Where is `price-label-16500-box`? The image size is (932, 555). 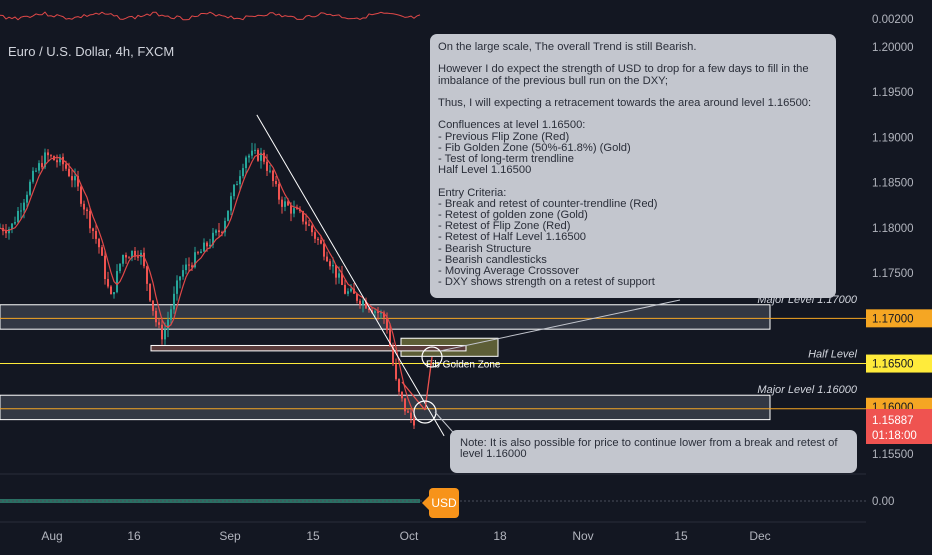 price-label-16500-box is located at coordinates (899, 363).